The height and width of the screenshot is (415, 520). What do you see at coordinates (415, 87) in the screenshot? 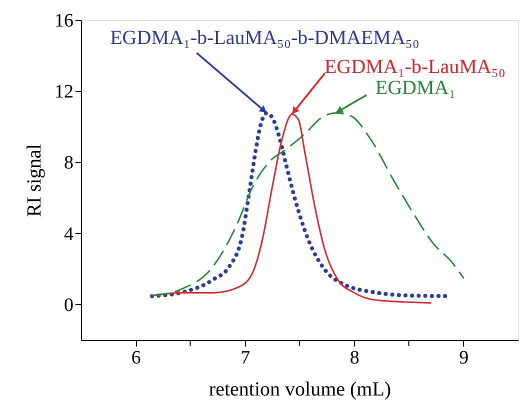
I see `annotation: EGDMA₁` at bounding box center [415, 87].